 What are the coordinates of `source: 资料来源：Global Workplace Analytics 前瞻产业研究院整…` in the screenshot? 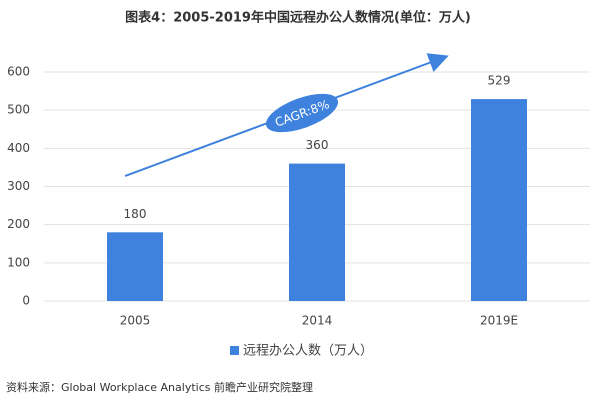 It's located at (159, 387).